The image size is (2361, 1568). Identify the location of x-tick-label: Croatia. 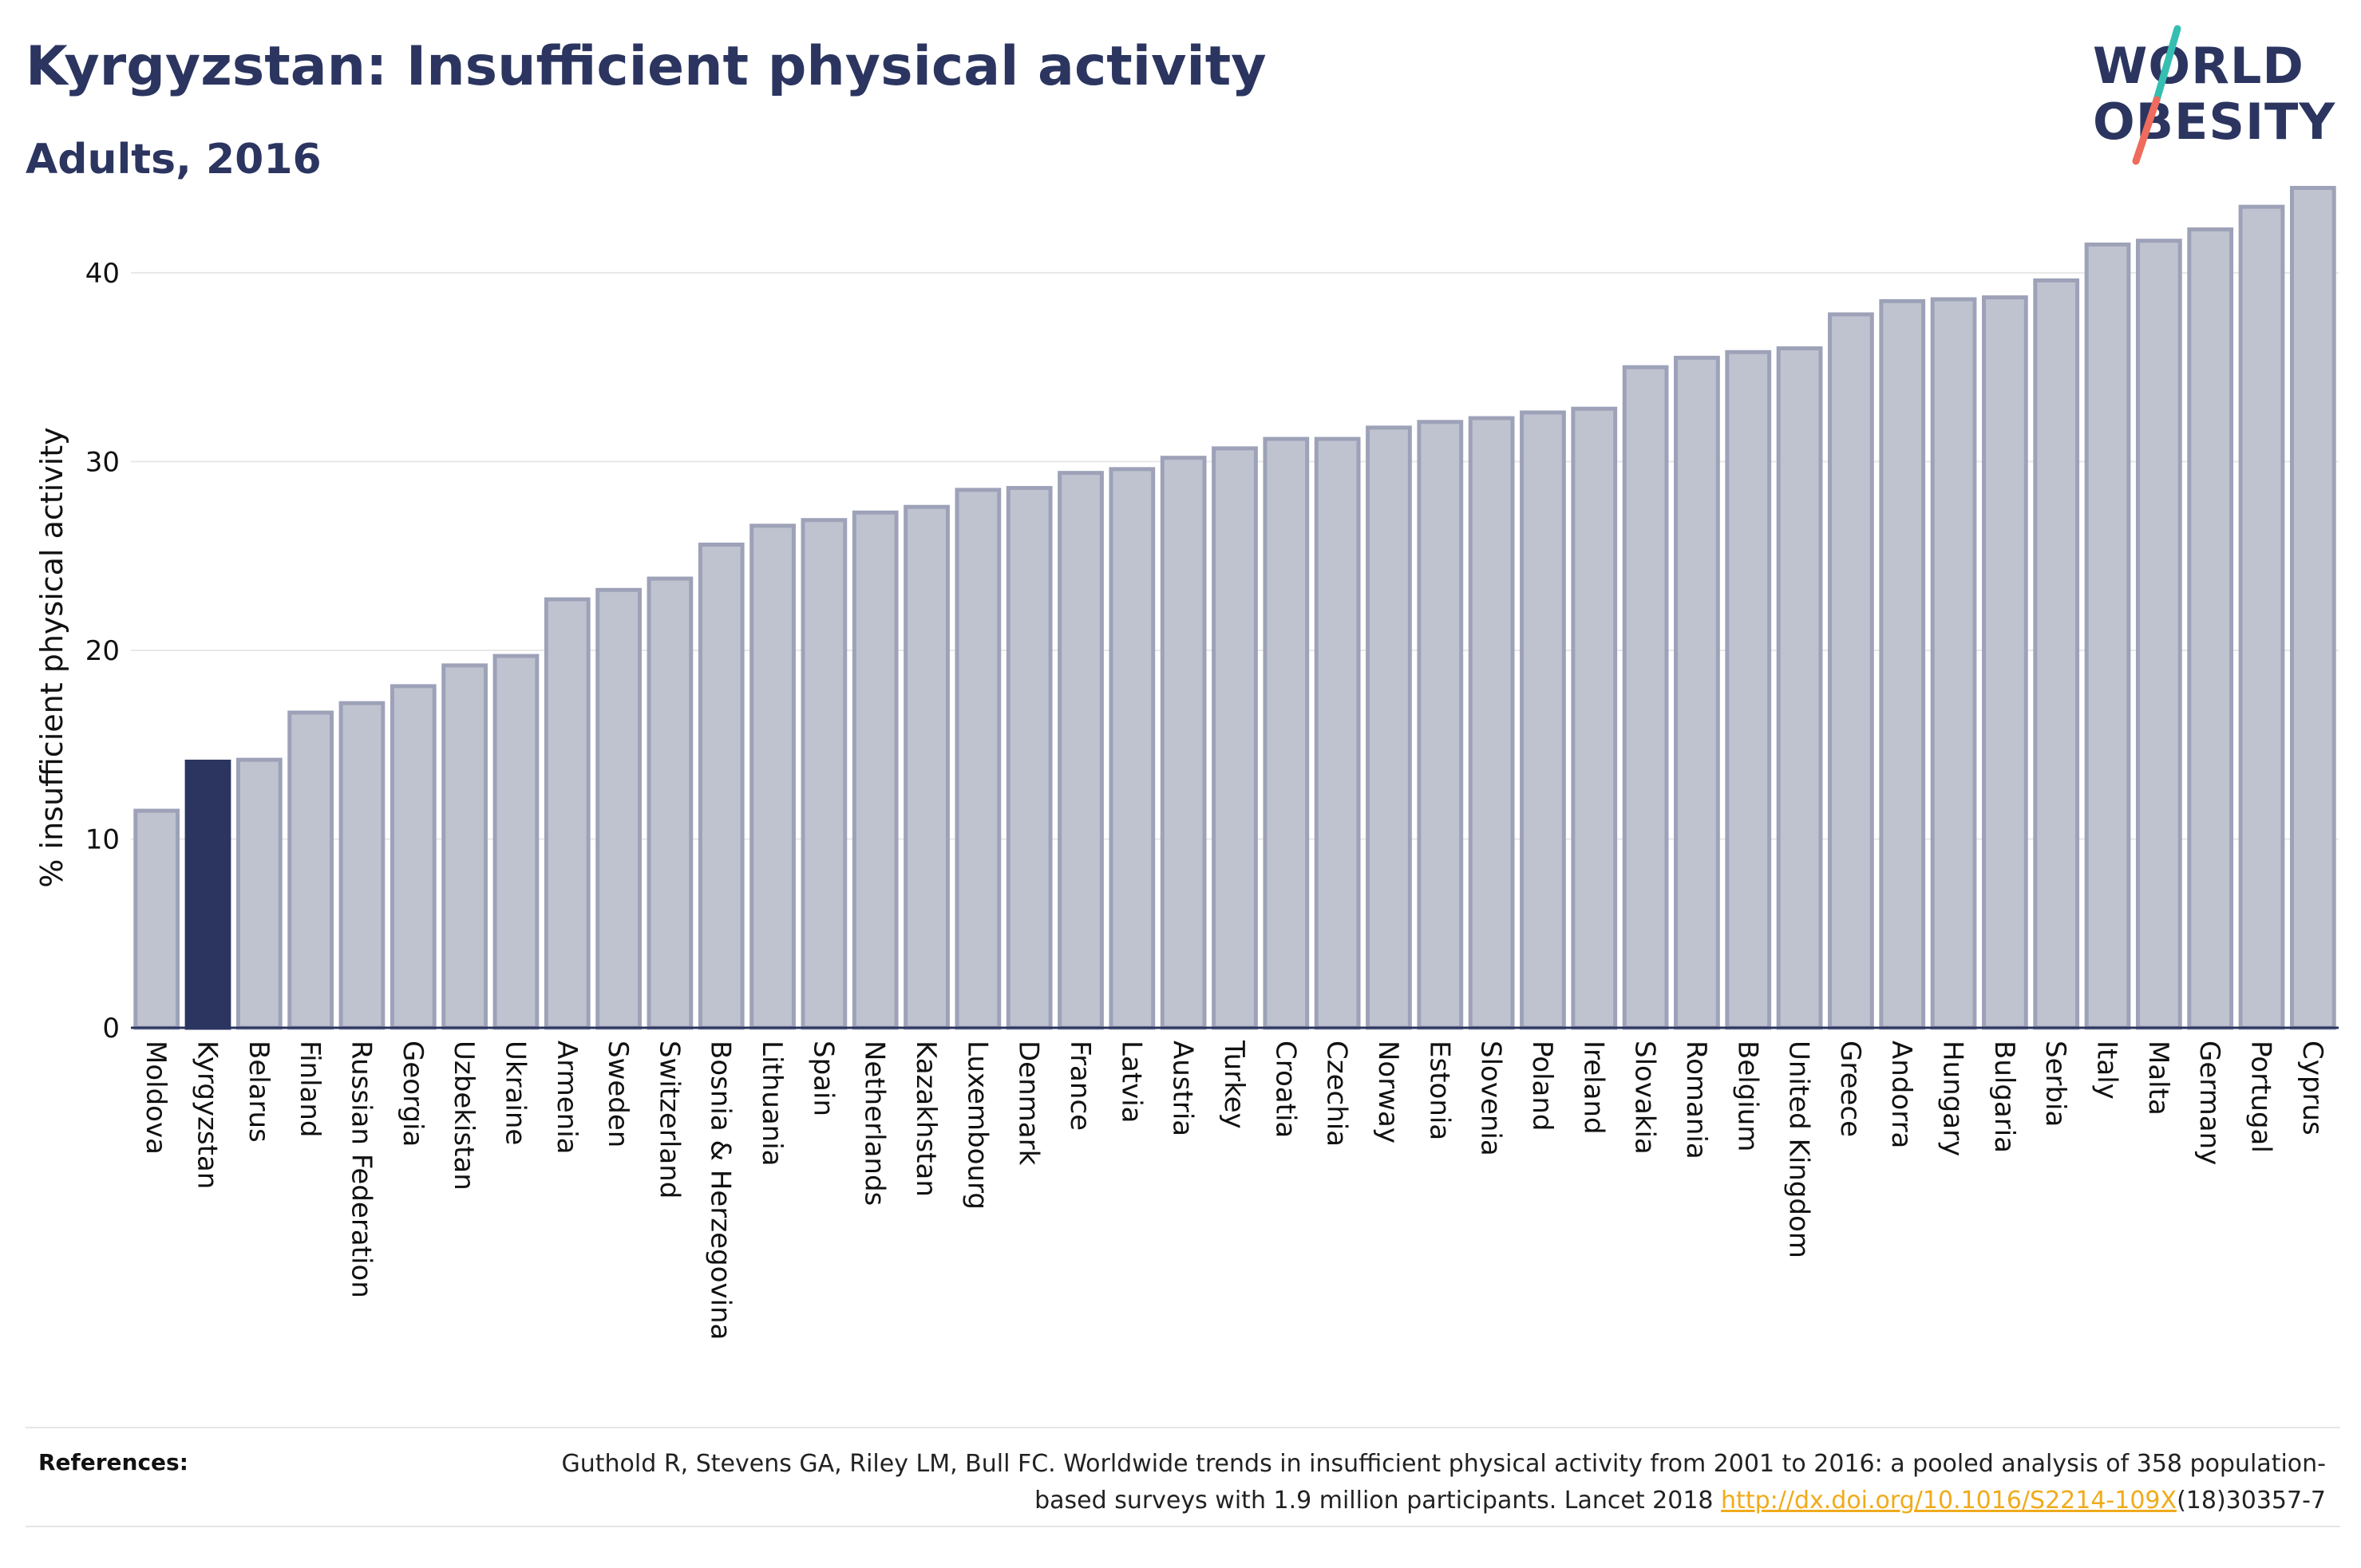
(1285, 1089).